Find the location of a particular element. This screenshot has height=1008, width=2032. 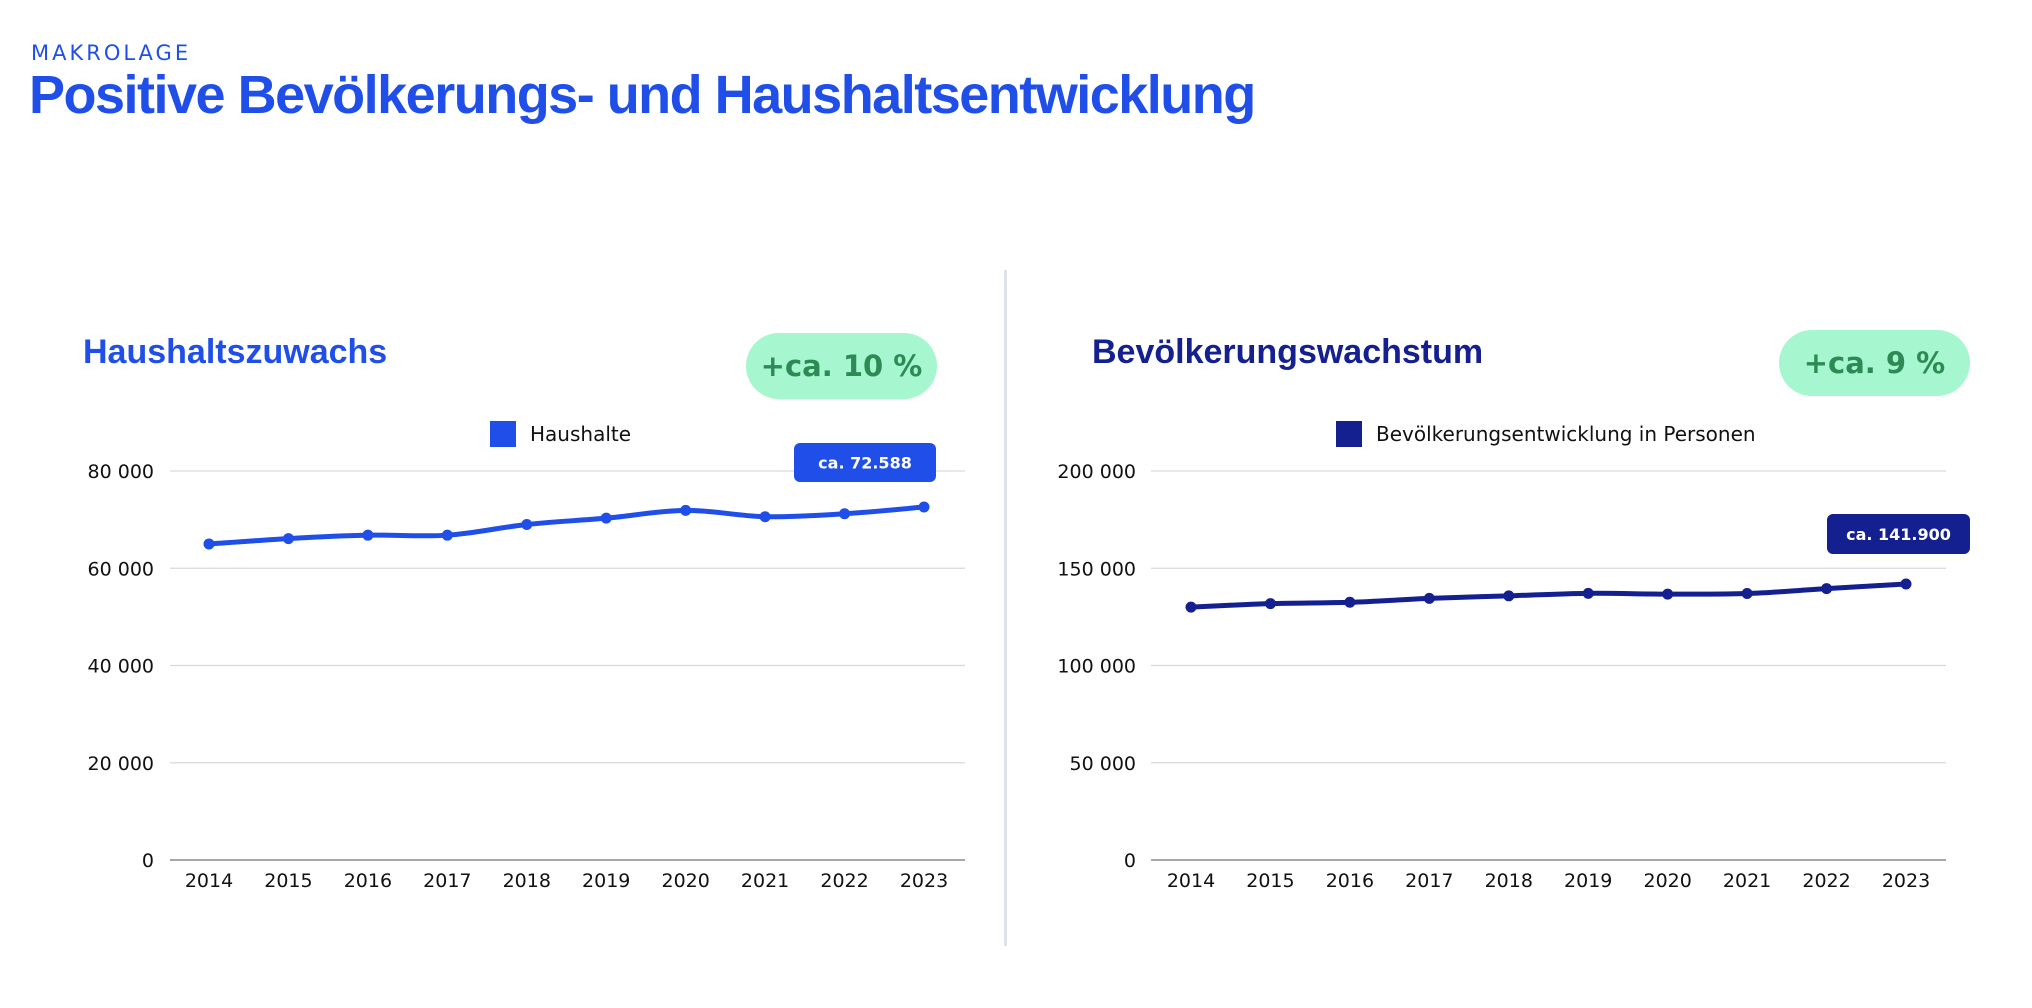

y-tick-label: 200 000 is located at coordinates (1096, 472).